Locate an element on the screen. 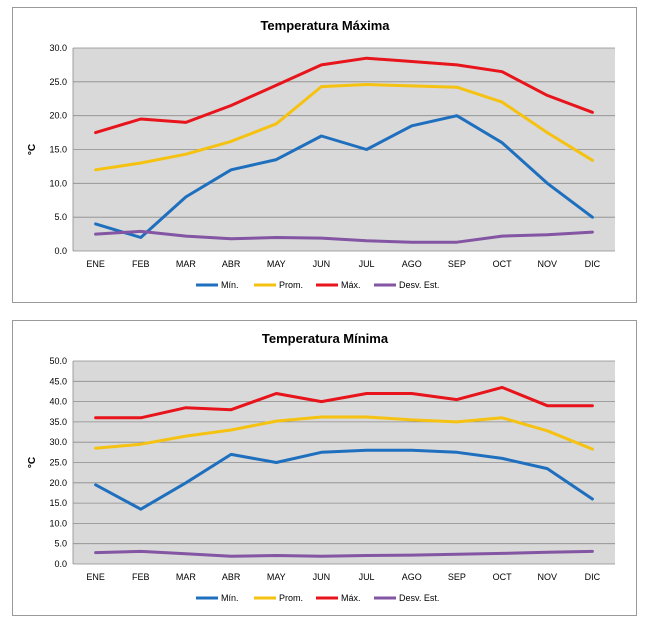 The image size is (646, 623). min-series-max is located at coordinates (344, 402).